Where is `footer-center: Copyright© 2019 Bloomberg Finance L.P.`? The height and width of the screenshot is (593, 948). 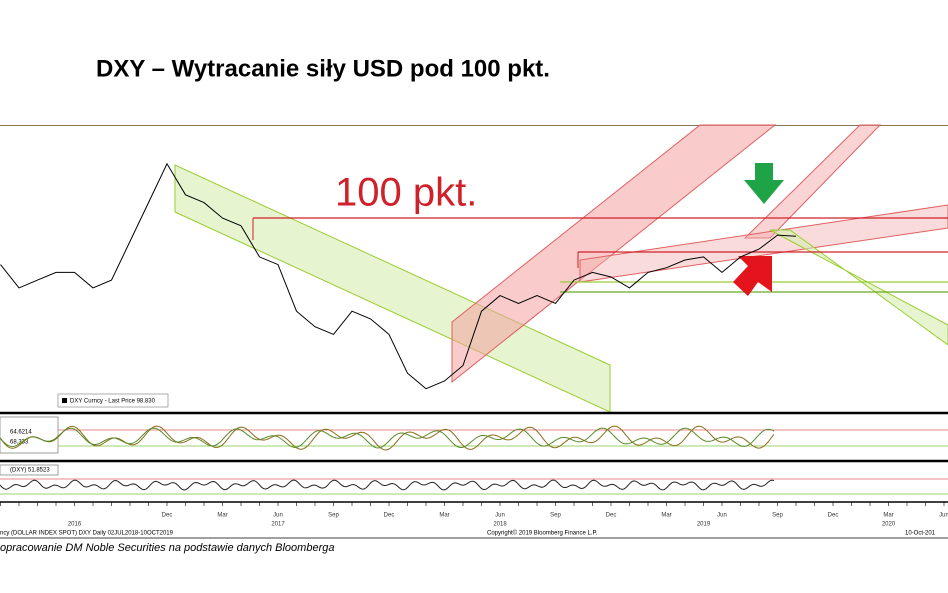 footer-center: Copyright© 2019 Bloomberg Finance L.P. is located at coordinates (542, 533).